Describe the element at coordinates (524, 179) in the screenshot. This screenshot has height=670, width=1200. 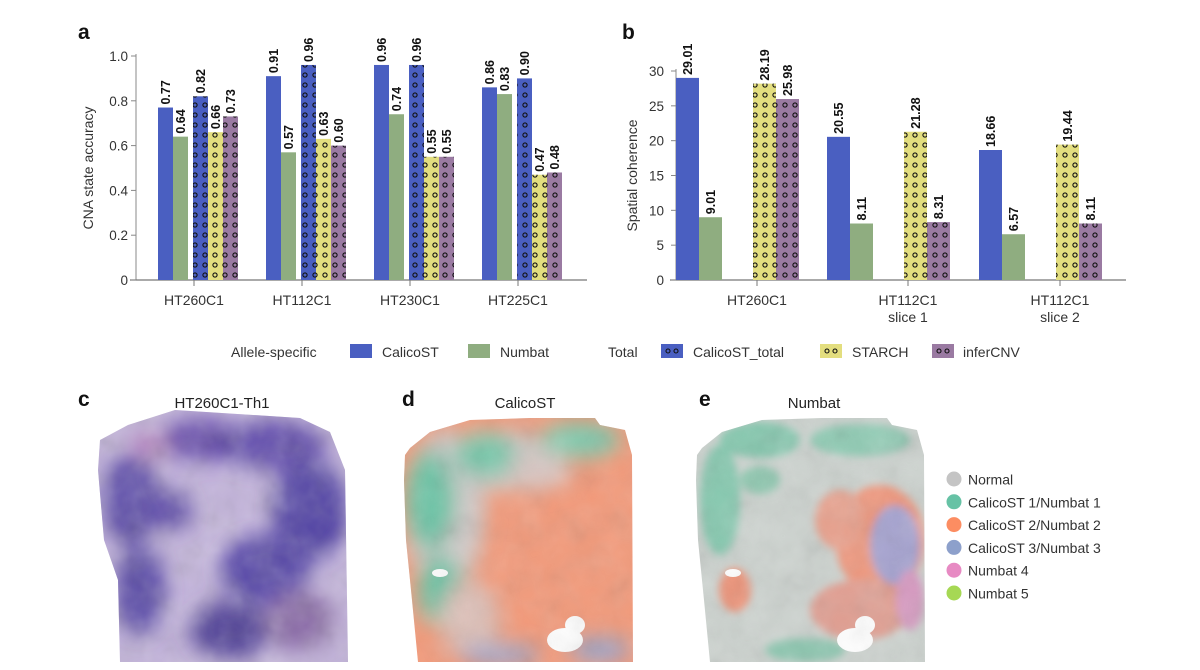
I see `bar-calicost-total-ht225c1` at that location.